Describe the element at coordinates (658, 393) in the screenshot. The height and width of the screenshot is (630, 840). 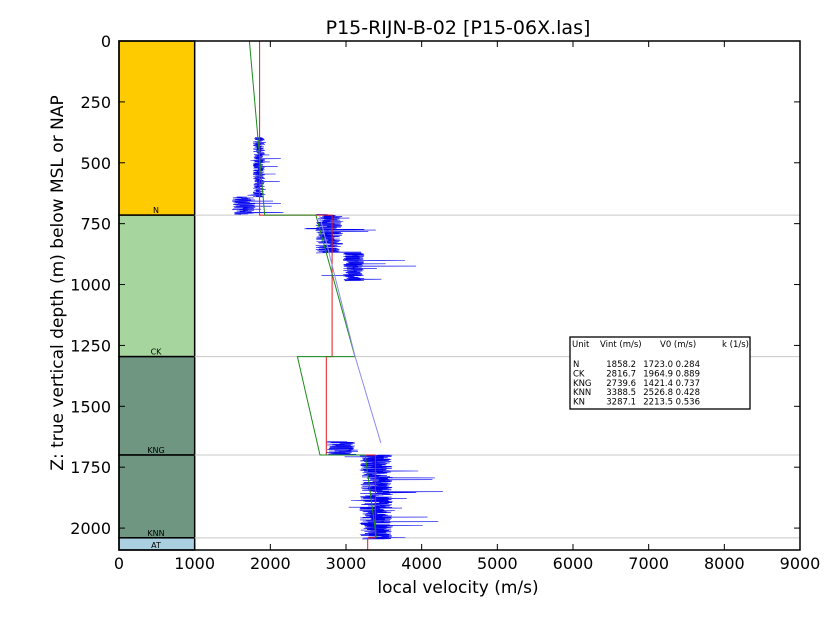
I see `table-cell: 2526.8` at that location.